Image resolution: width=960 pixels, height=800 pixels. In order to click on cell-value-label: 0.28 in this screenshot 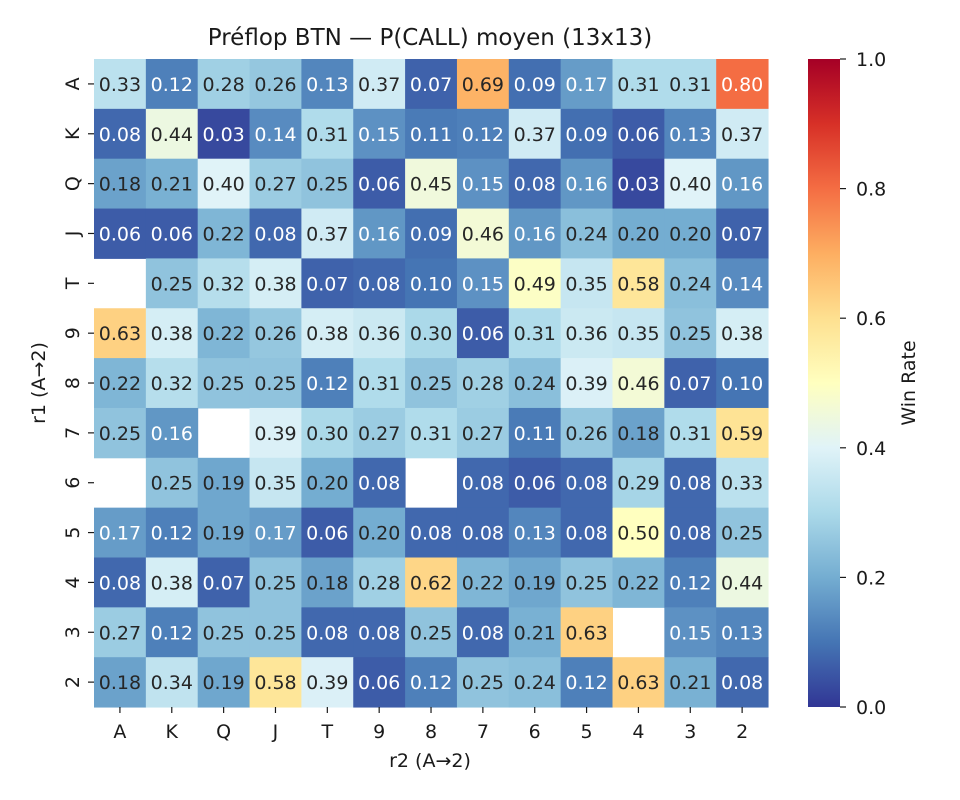, I will do `click(379, 583)`.